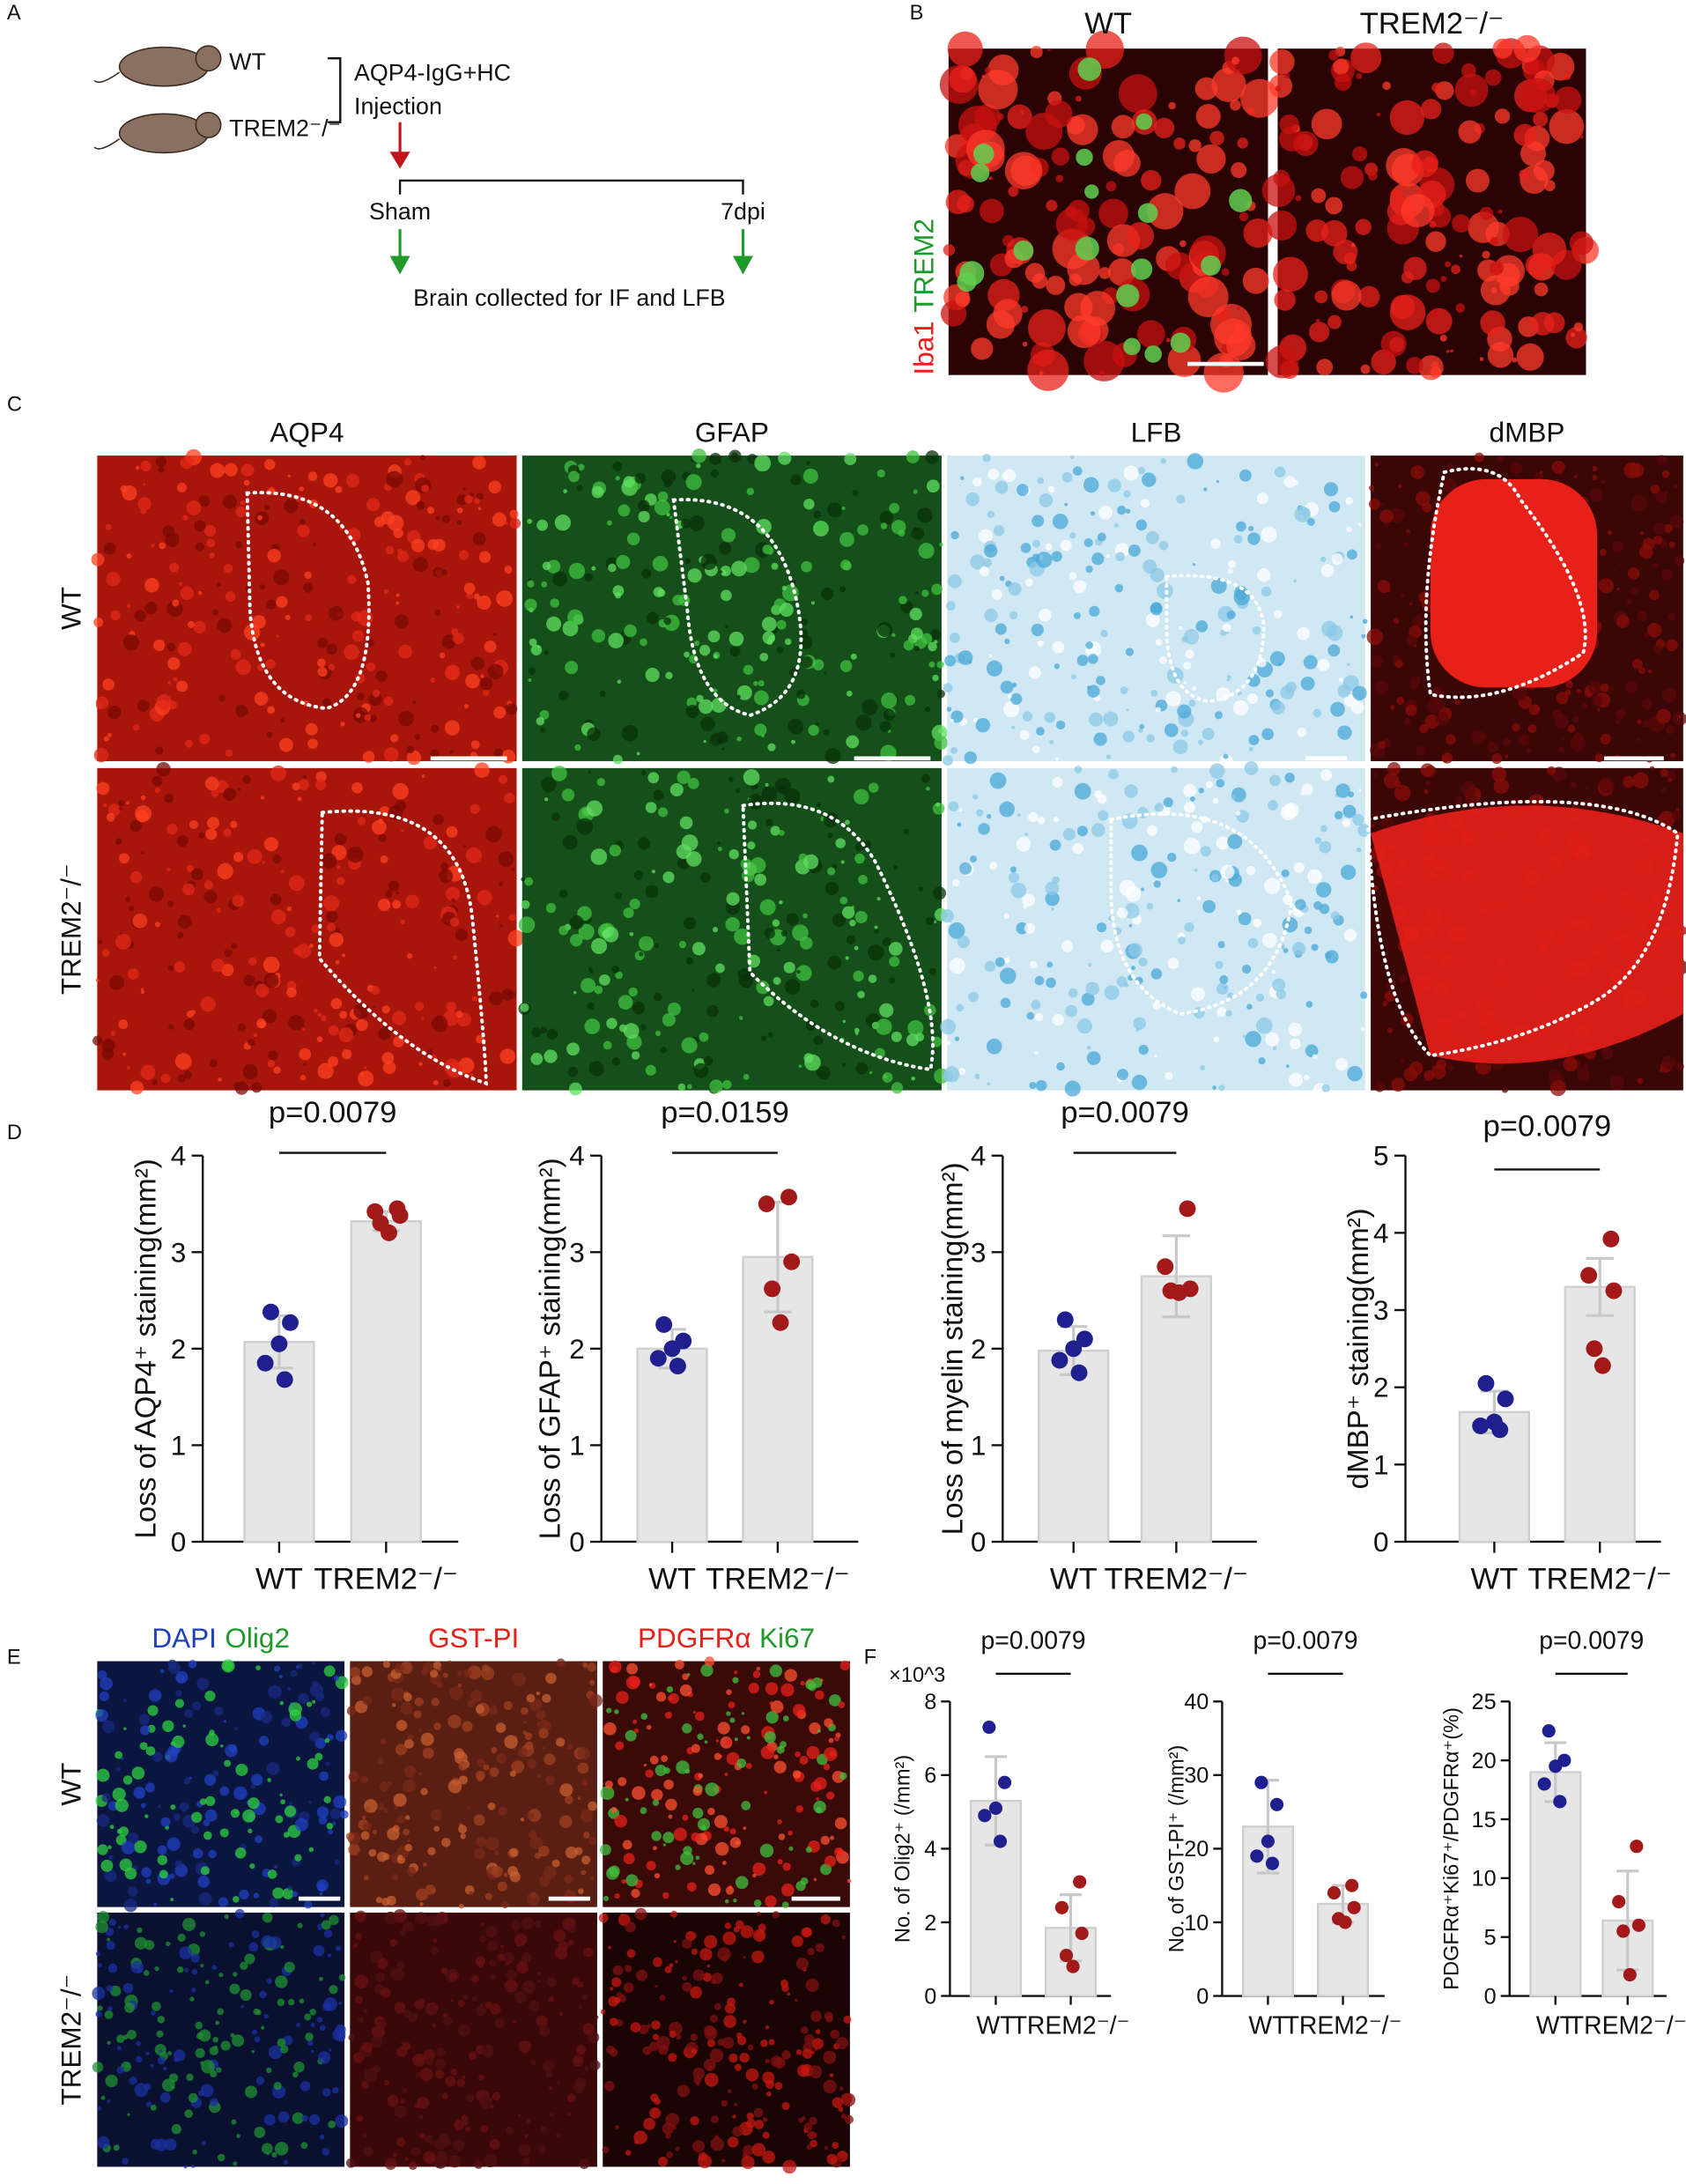 Image resolution: width=1686 pixels, height=2184 pixels. What do you see at coordinates (930, 1923) in the screenshot?
I see `y-tick-label: 2` at bounding box center [930, 1923].